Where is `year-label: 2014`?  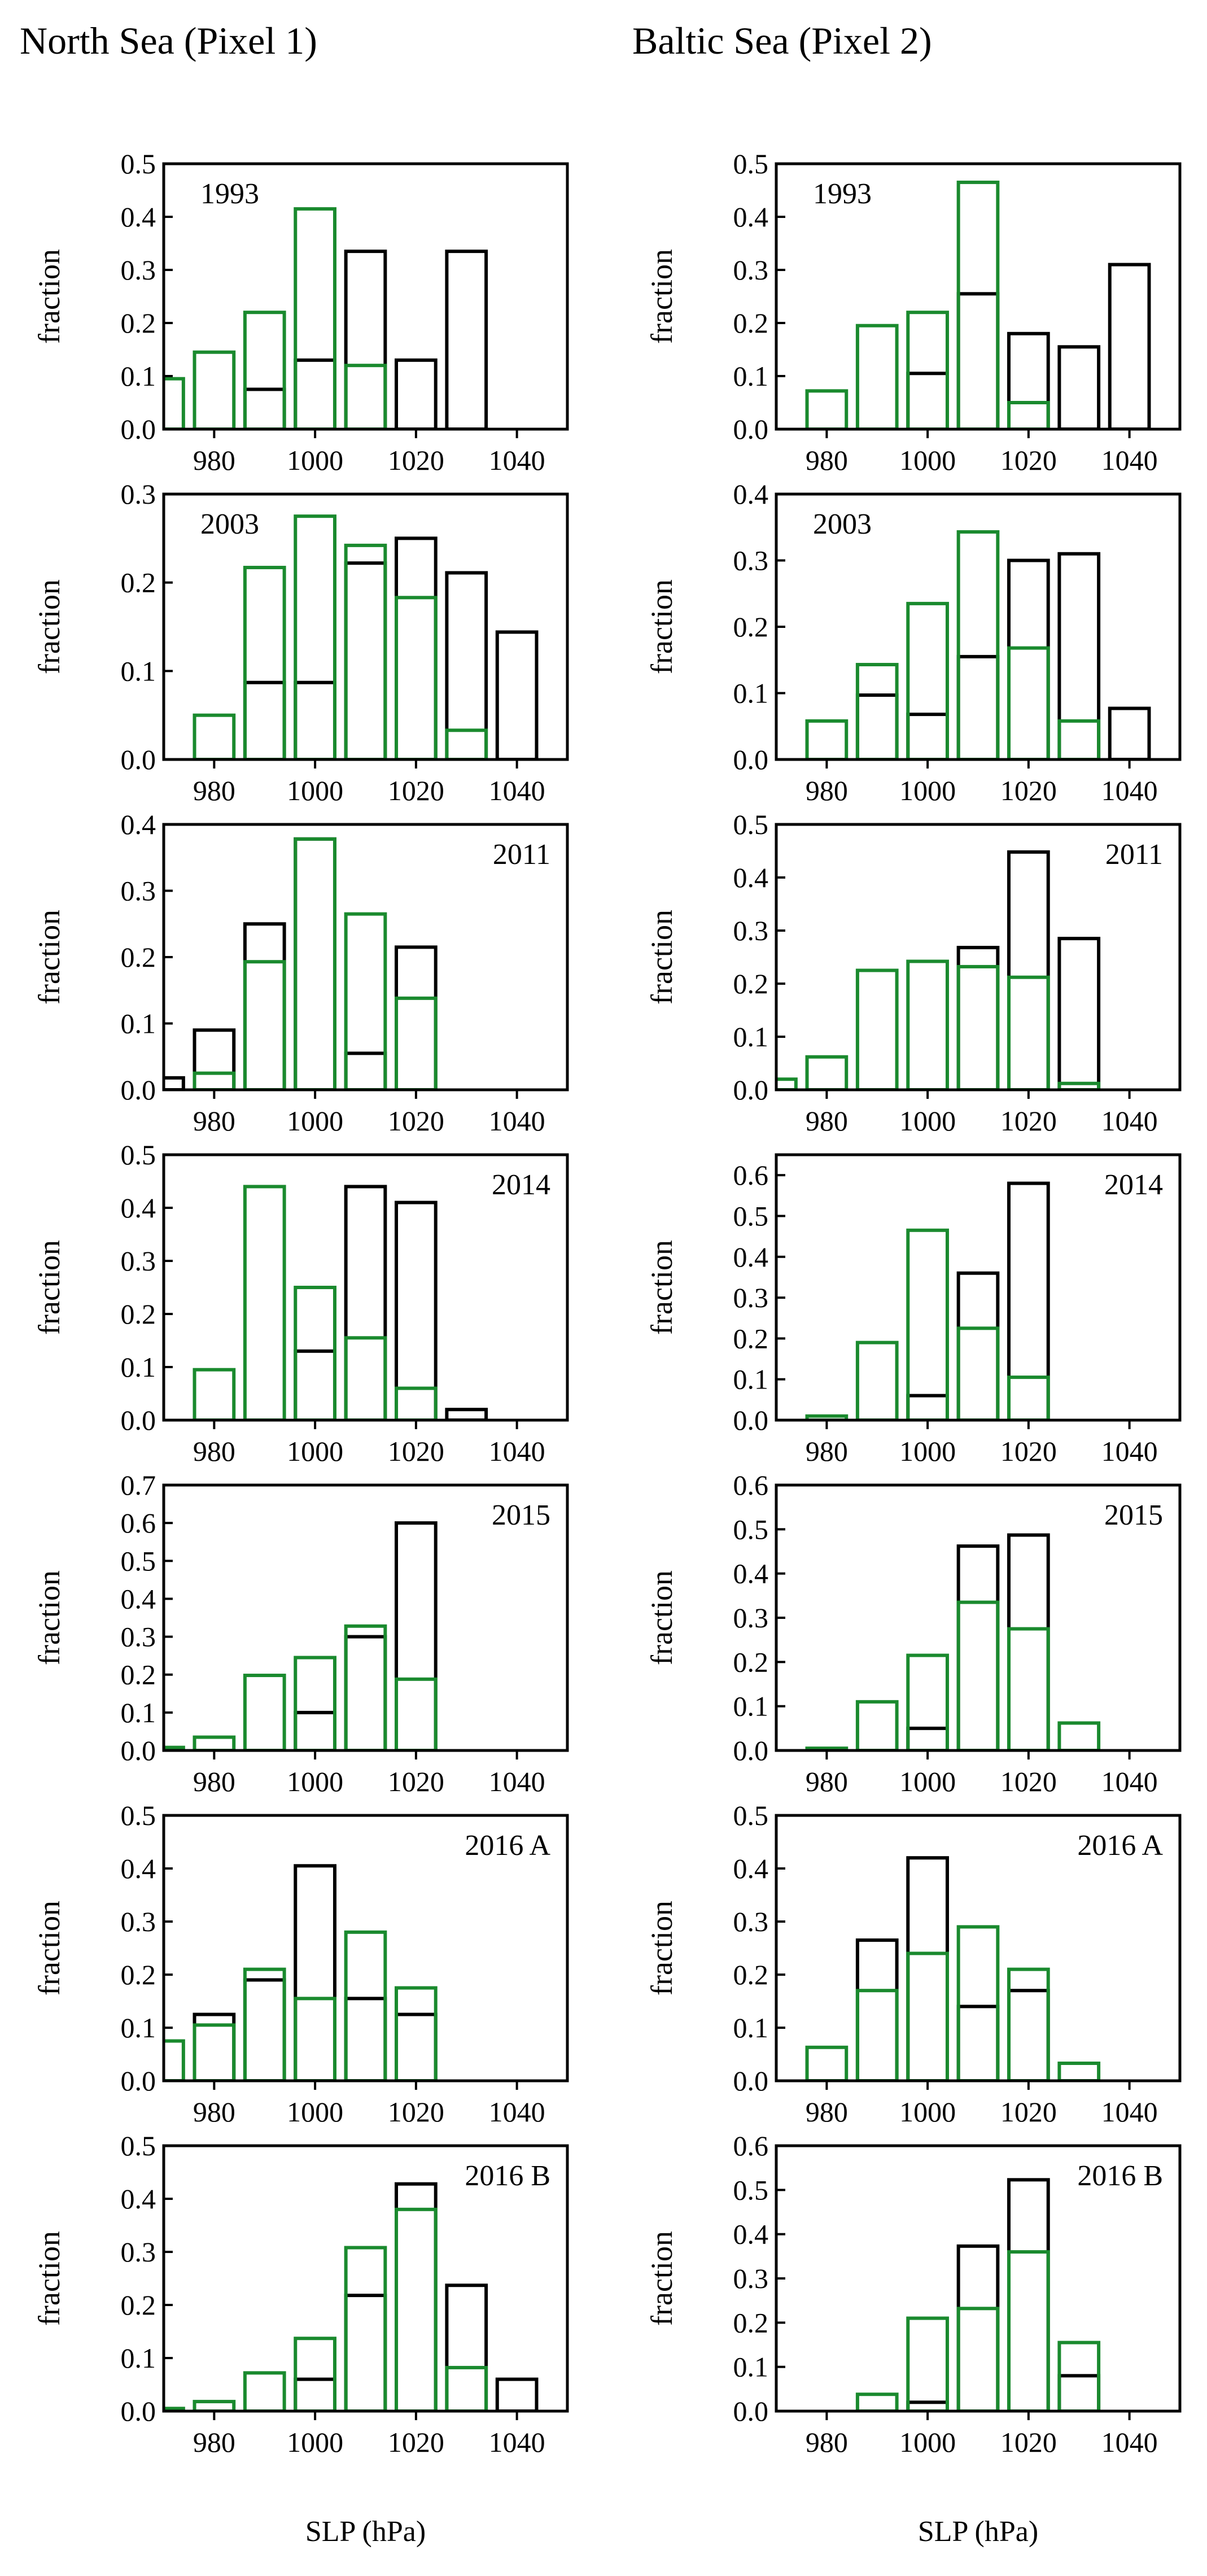 year-label: 2014 is located at coordinates (521, 1185).